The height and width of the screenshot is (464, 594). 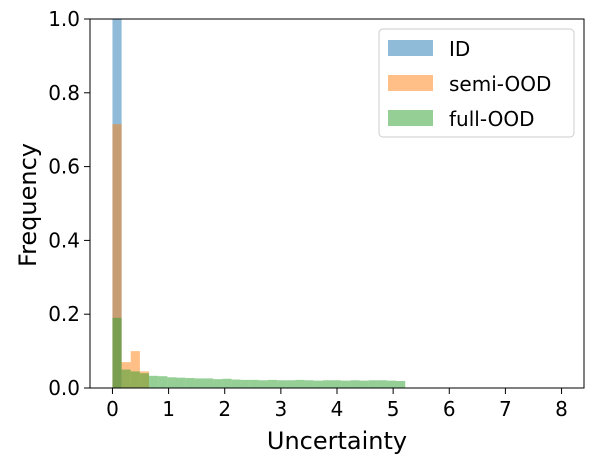 I want to click on x-tick-label: 0, so click(x=112, y=409).